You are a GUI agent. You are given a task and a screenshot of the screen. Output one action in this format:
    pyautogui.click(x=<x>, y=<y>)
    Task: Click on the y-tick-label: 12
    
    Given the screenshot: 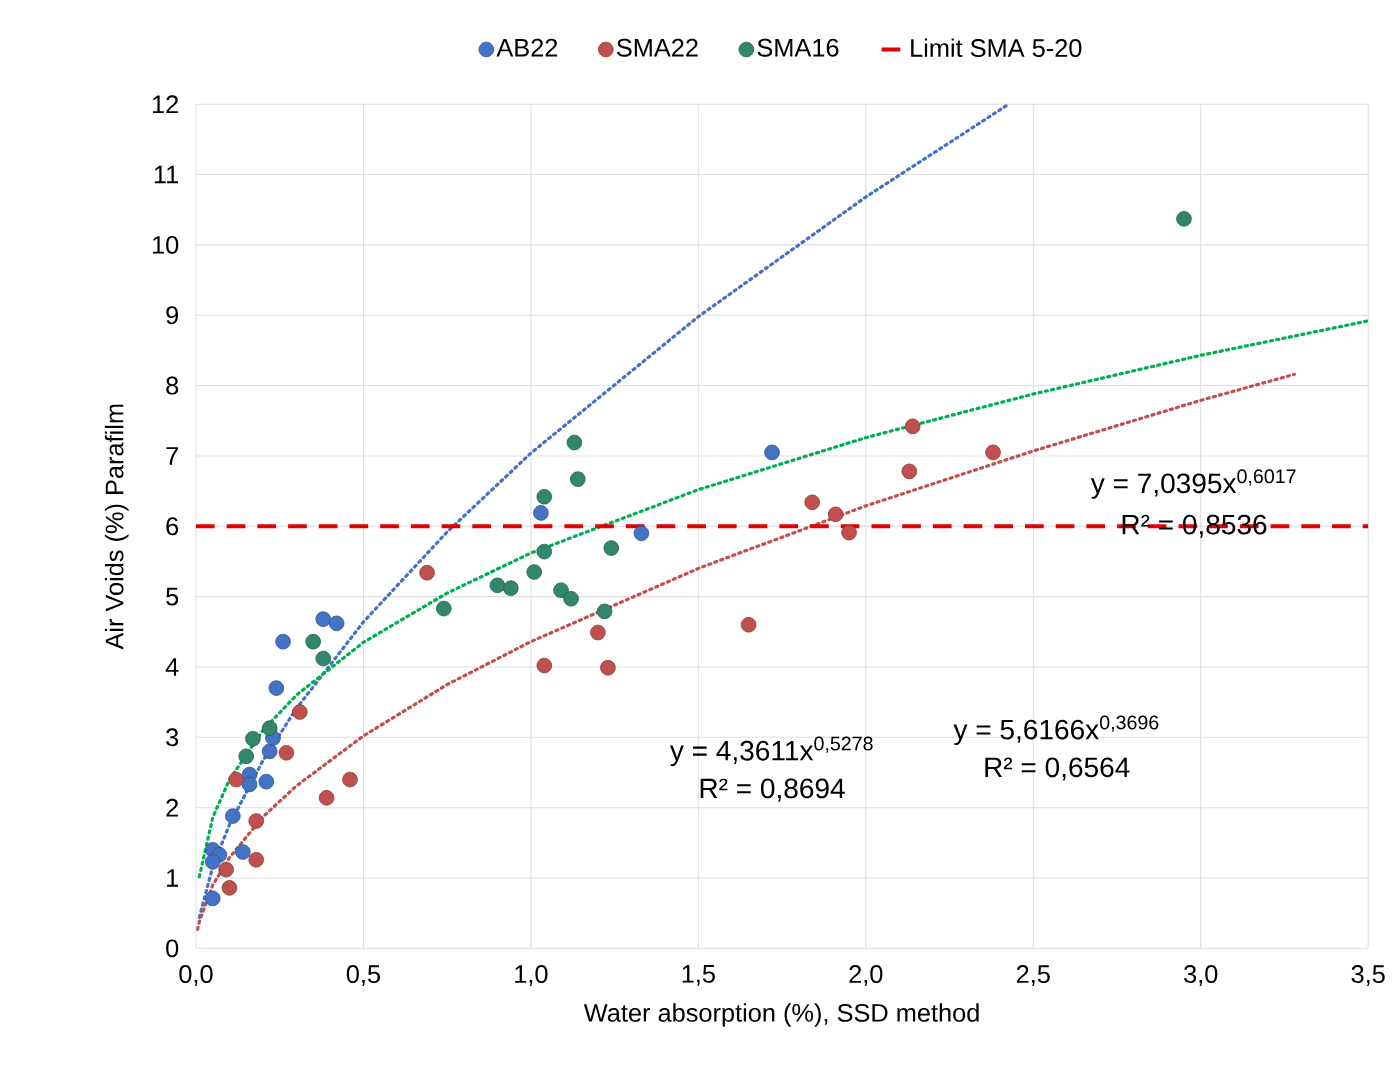 What is the action you would take?
    pyautogui.click(x=165, y=104)
    